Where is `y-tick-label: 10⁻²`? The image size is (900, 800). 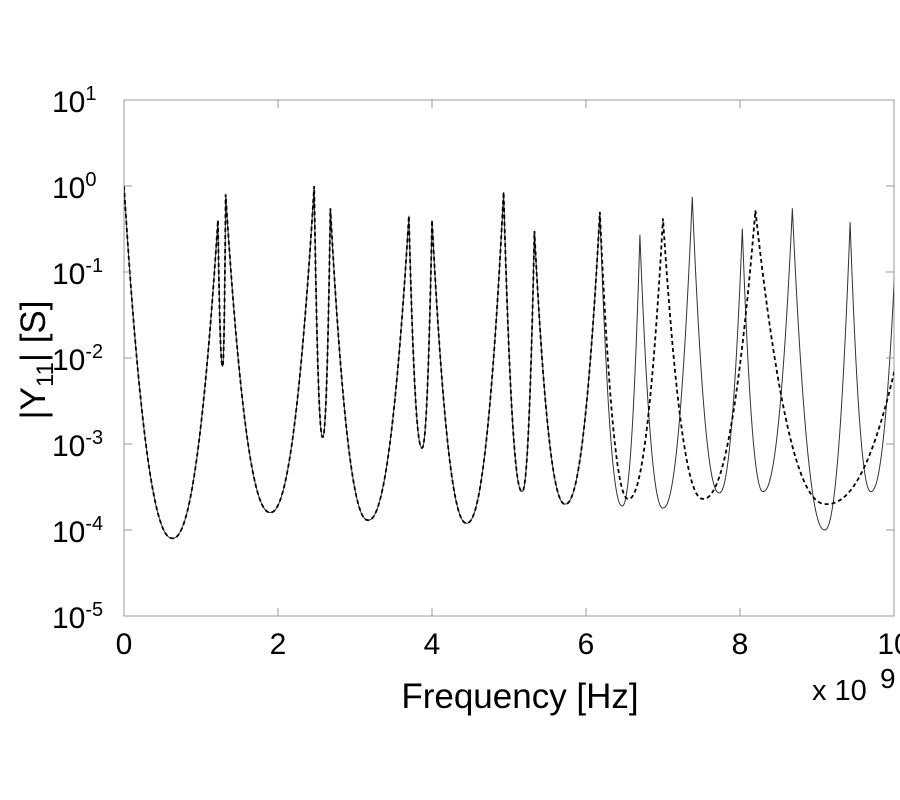 y-tick-label: 10⁻² is located at coordinates (77, 359).